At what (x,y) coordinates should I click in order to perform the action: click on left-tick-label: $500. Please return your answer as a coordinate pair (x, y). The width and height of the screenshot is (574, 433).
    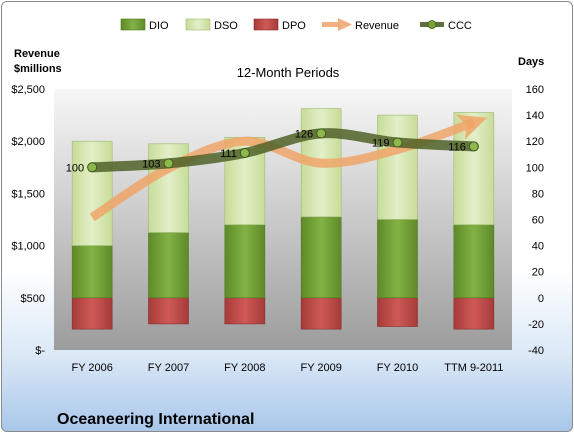
    Looking at the image, I should click on (33, 299).